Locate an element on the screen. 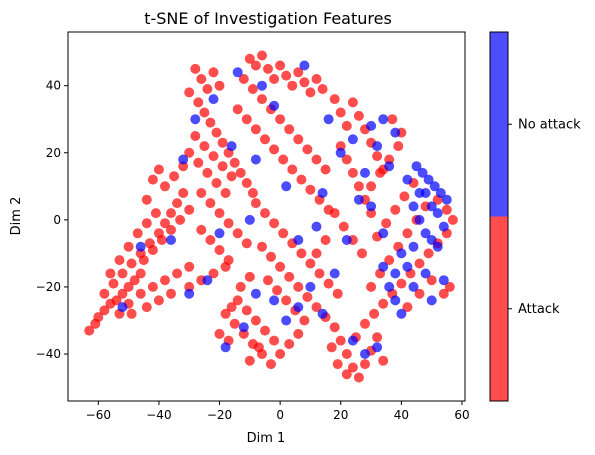 This screenshot has width=595, height=455. y-axis-ticks: −40 −20 0 20 40 is located at coordinates (52, 220).